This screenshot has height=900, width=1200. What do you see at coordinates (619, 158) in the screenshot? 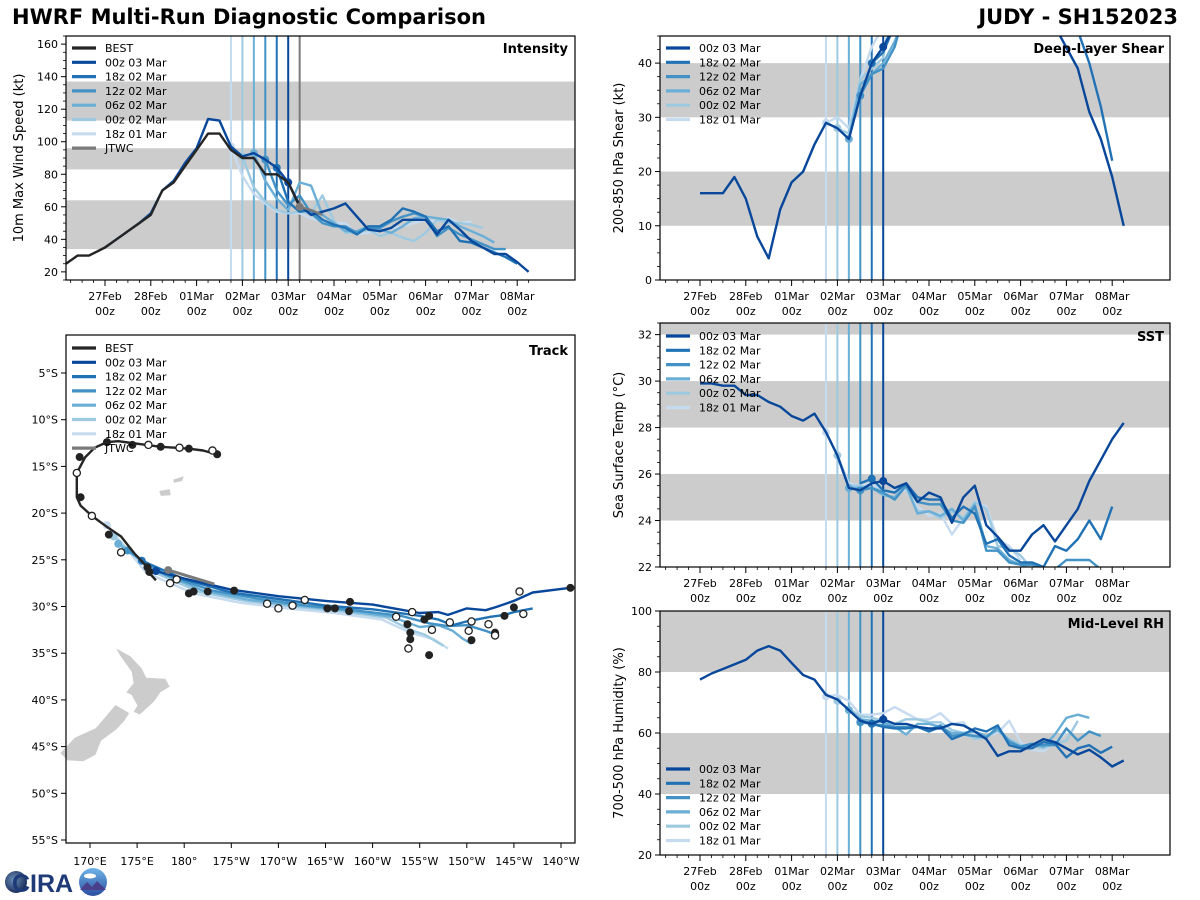
I see `shear-y-axis-label: 200-850 hPa Shear (kt)` at bounding box center [619, 158].